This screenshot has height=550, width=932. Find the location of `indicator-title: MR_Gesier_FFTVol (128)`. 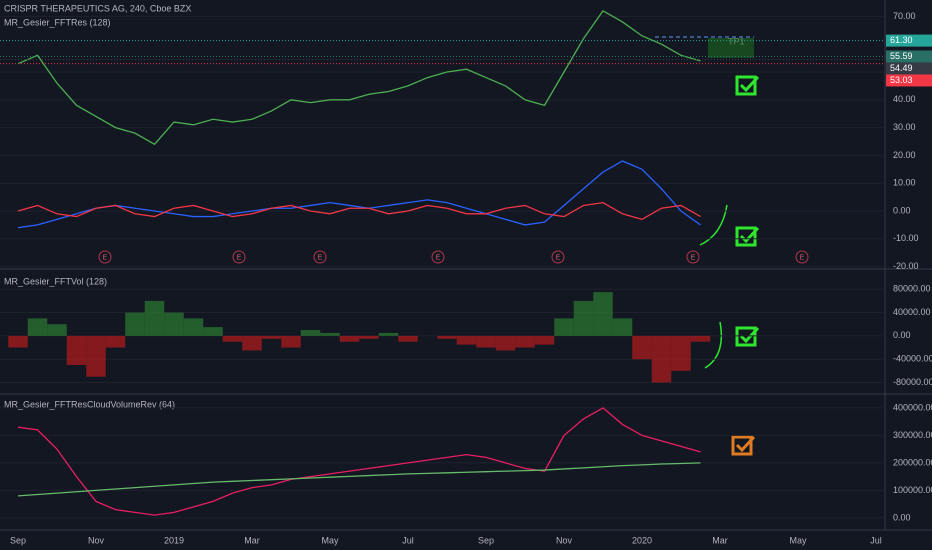

indicator-title: MR_Gesier_FFTVol (128) is located at coordinates (55, 281).